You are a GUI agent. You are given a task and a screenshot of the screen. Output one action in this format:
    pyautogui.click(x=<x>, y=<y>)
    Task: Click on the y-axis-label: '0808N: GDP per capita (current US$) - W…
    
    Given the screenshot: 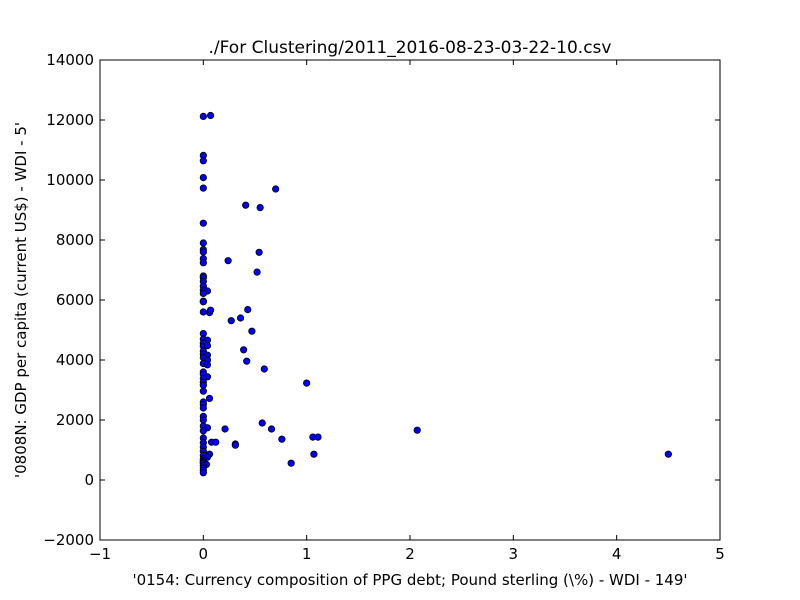 What is the action you would take?
    pyautogui.click(x=21, y=300)
    